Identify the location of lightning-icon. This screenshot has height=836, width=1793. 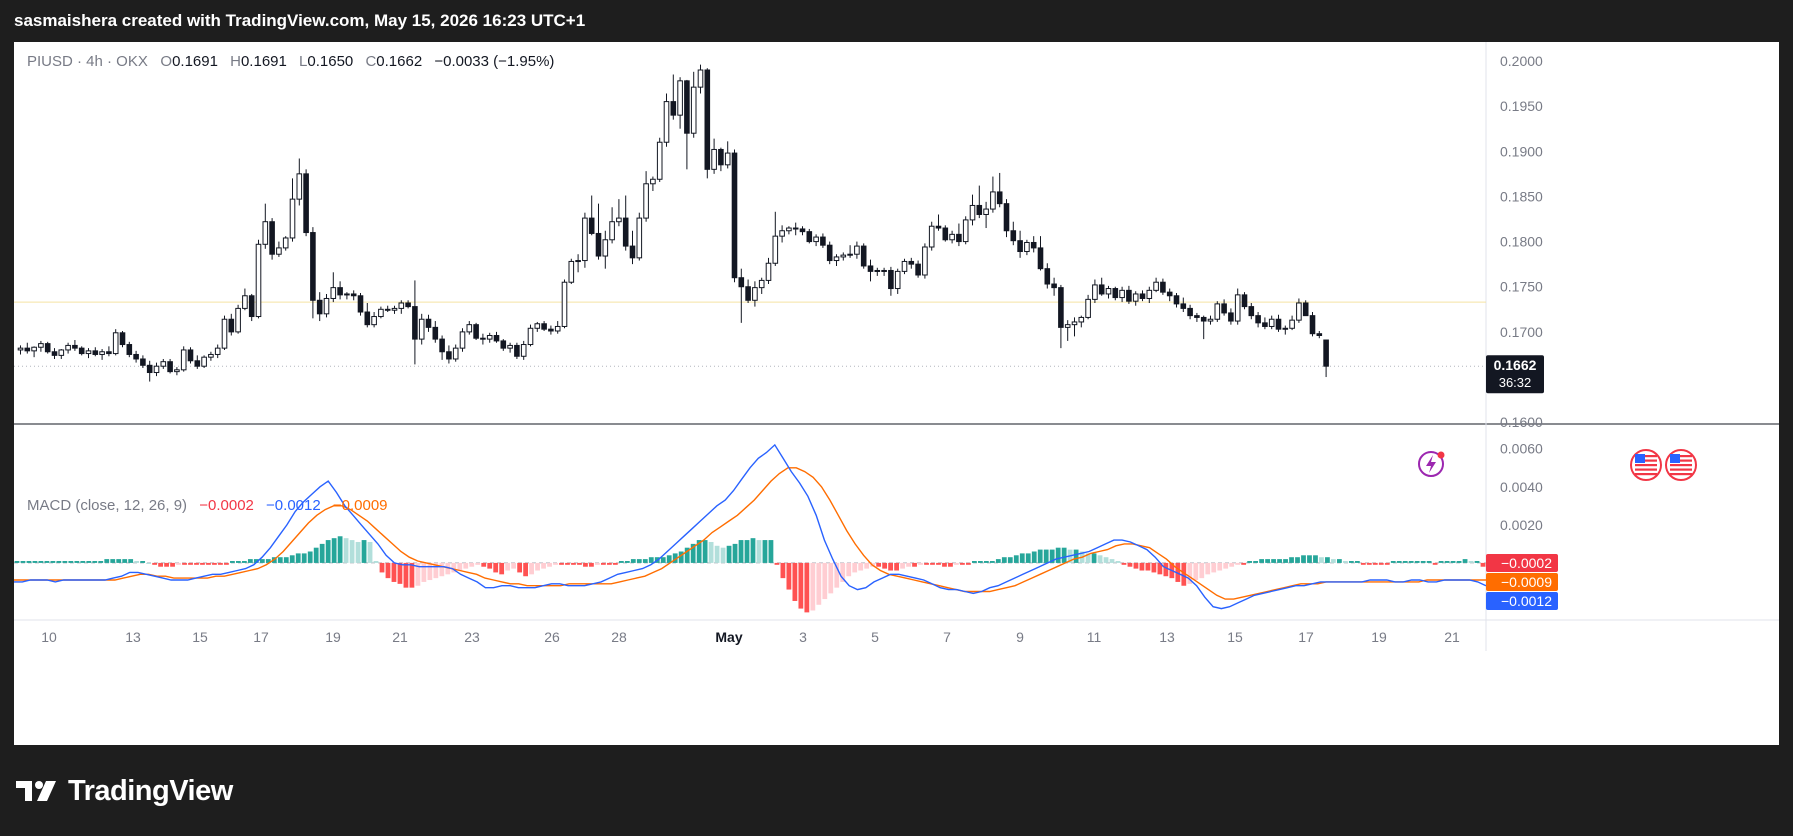
(1431, 464).